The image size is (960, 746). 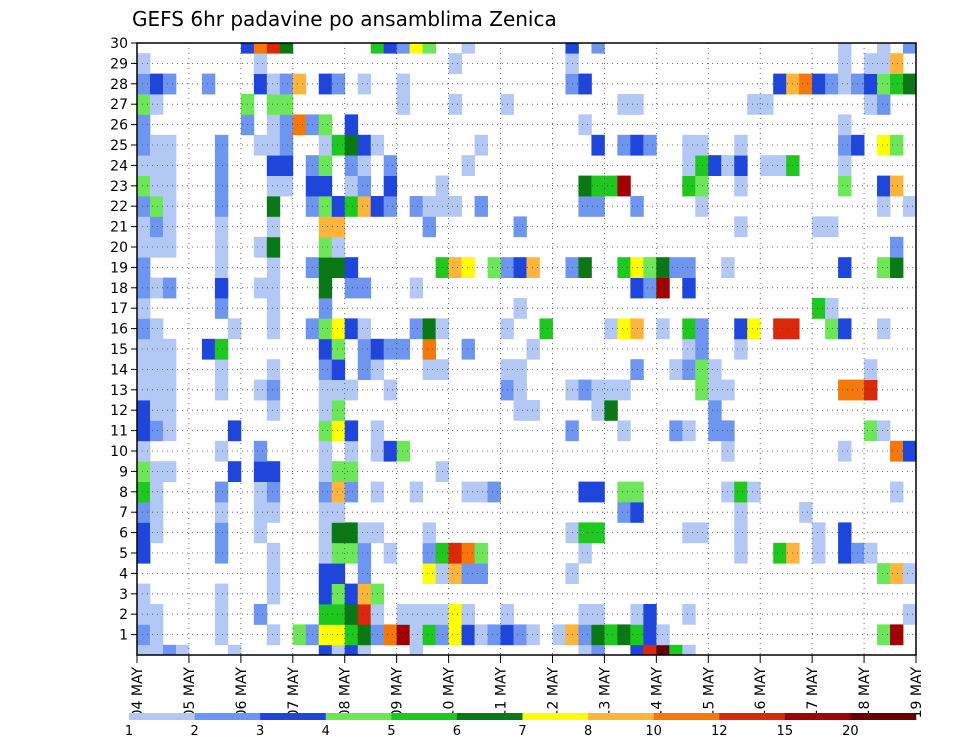 What do you see at coordinates (123, 595) in the screenshot?
I see `y-tick-label: 3` at bounding box center [123, 595].